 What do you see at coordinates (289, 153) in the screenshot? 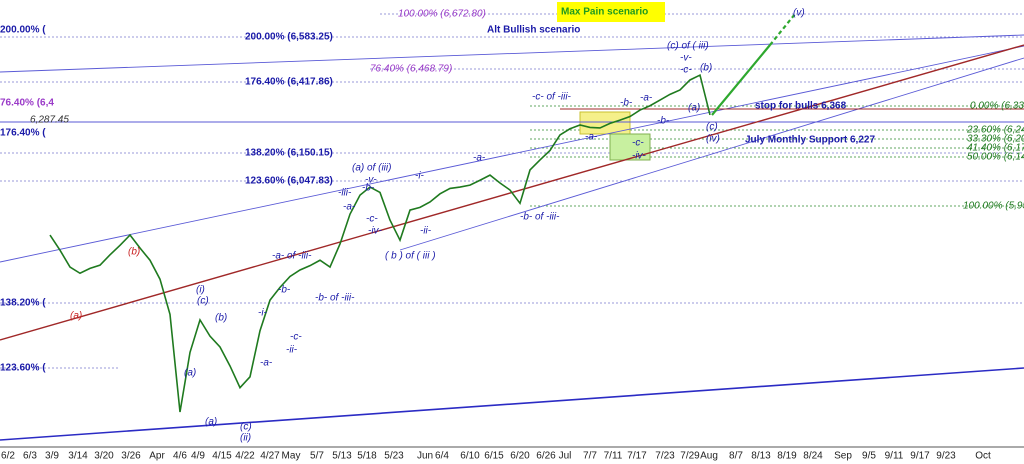
I see `annotation: 138.20% (6,150.15)` at bounding box center [289, 153].